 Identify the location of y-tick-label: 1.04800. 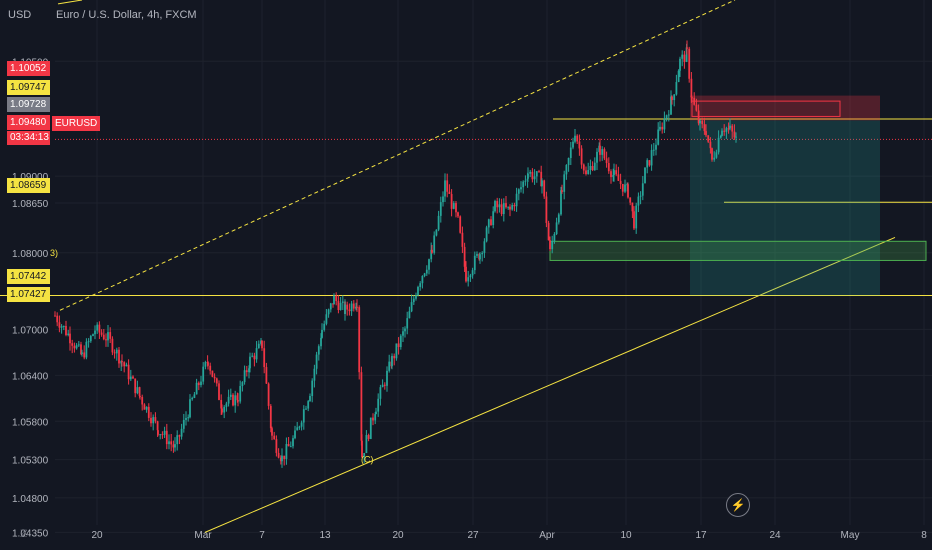
(30, 499).